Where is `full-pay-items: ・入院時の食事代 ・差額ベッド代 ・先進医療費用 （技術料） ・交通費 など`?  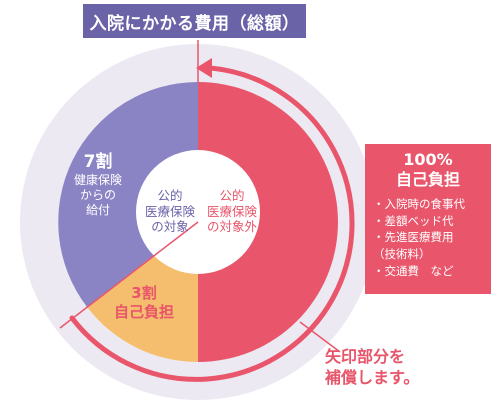 full-pay-items: ・入院時の食事代 ・差額ベッド代 ・先進医療費用 （技術料） ・交通費 など is located at coordinates (428, 237).